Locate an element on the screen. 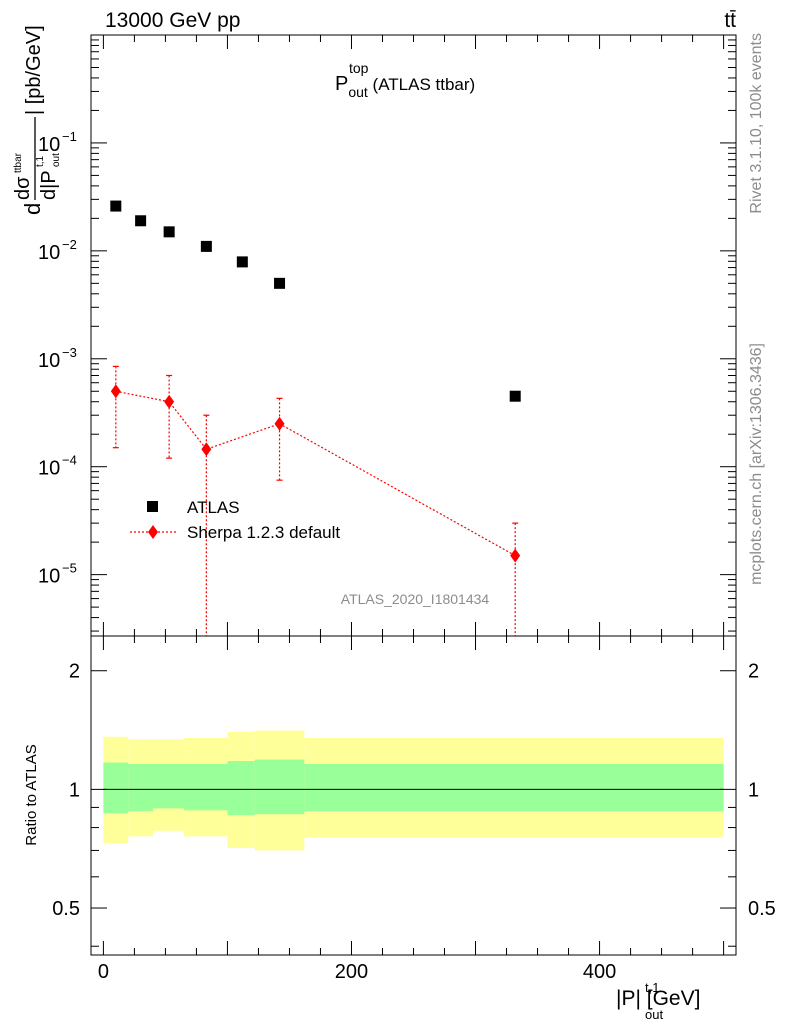 Image resolution: width=786 pixels, height=1024 pixels. ratio-ylabel: Ratio to ATLAS is located at coordinates (31, 794).